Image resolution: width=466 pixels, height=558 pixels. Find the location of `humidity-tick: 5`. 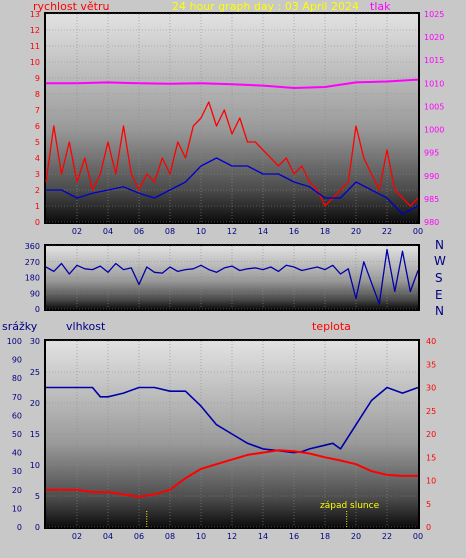

humidity-tick: 5 is located at coordinates (37, 496).